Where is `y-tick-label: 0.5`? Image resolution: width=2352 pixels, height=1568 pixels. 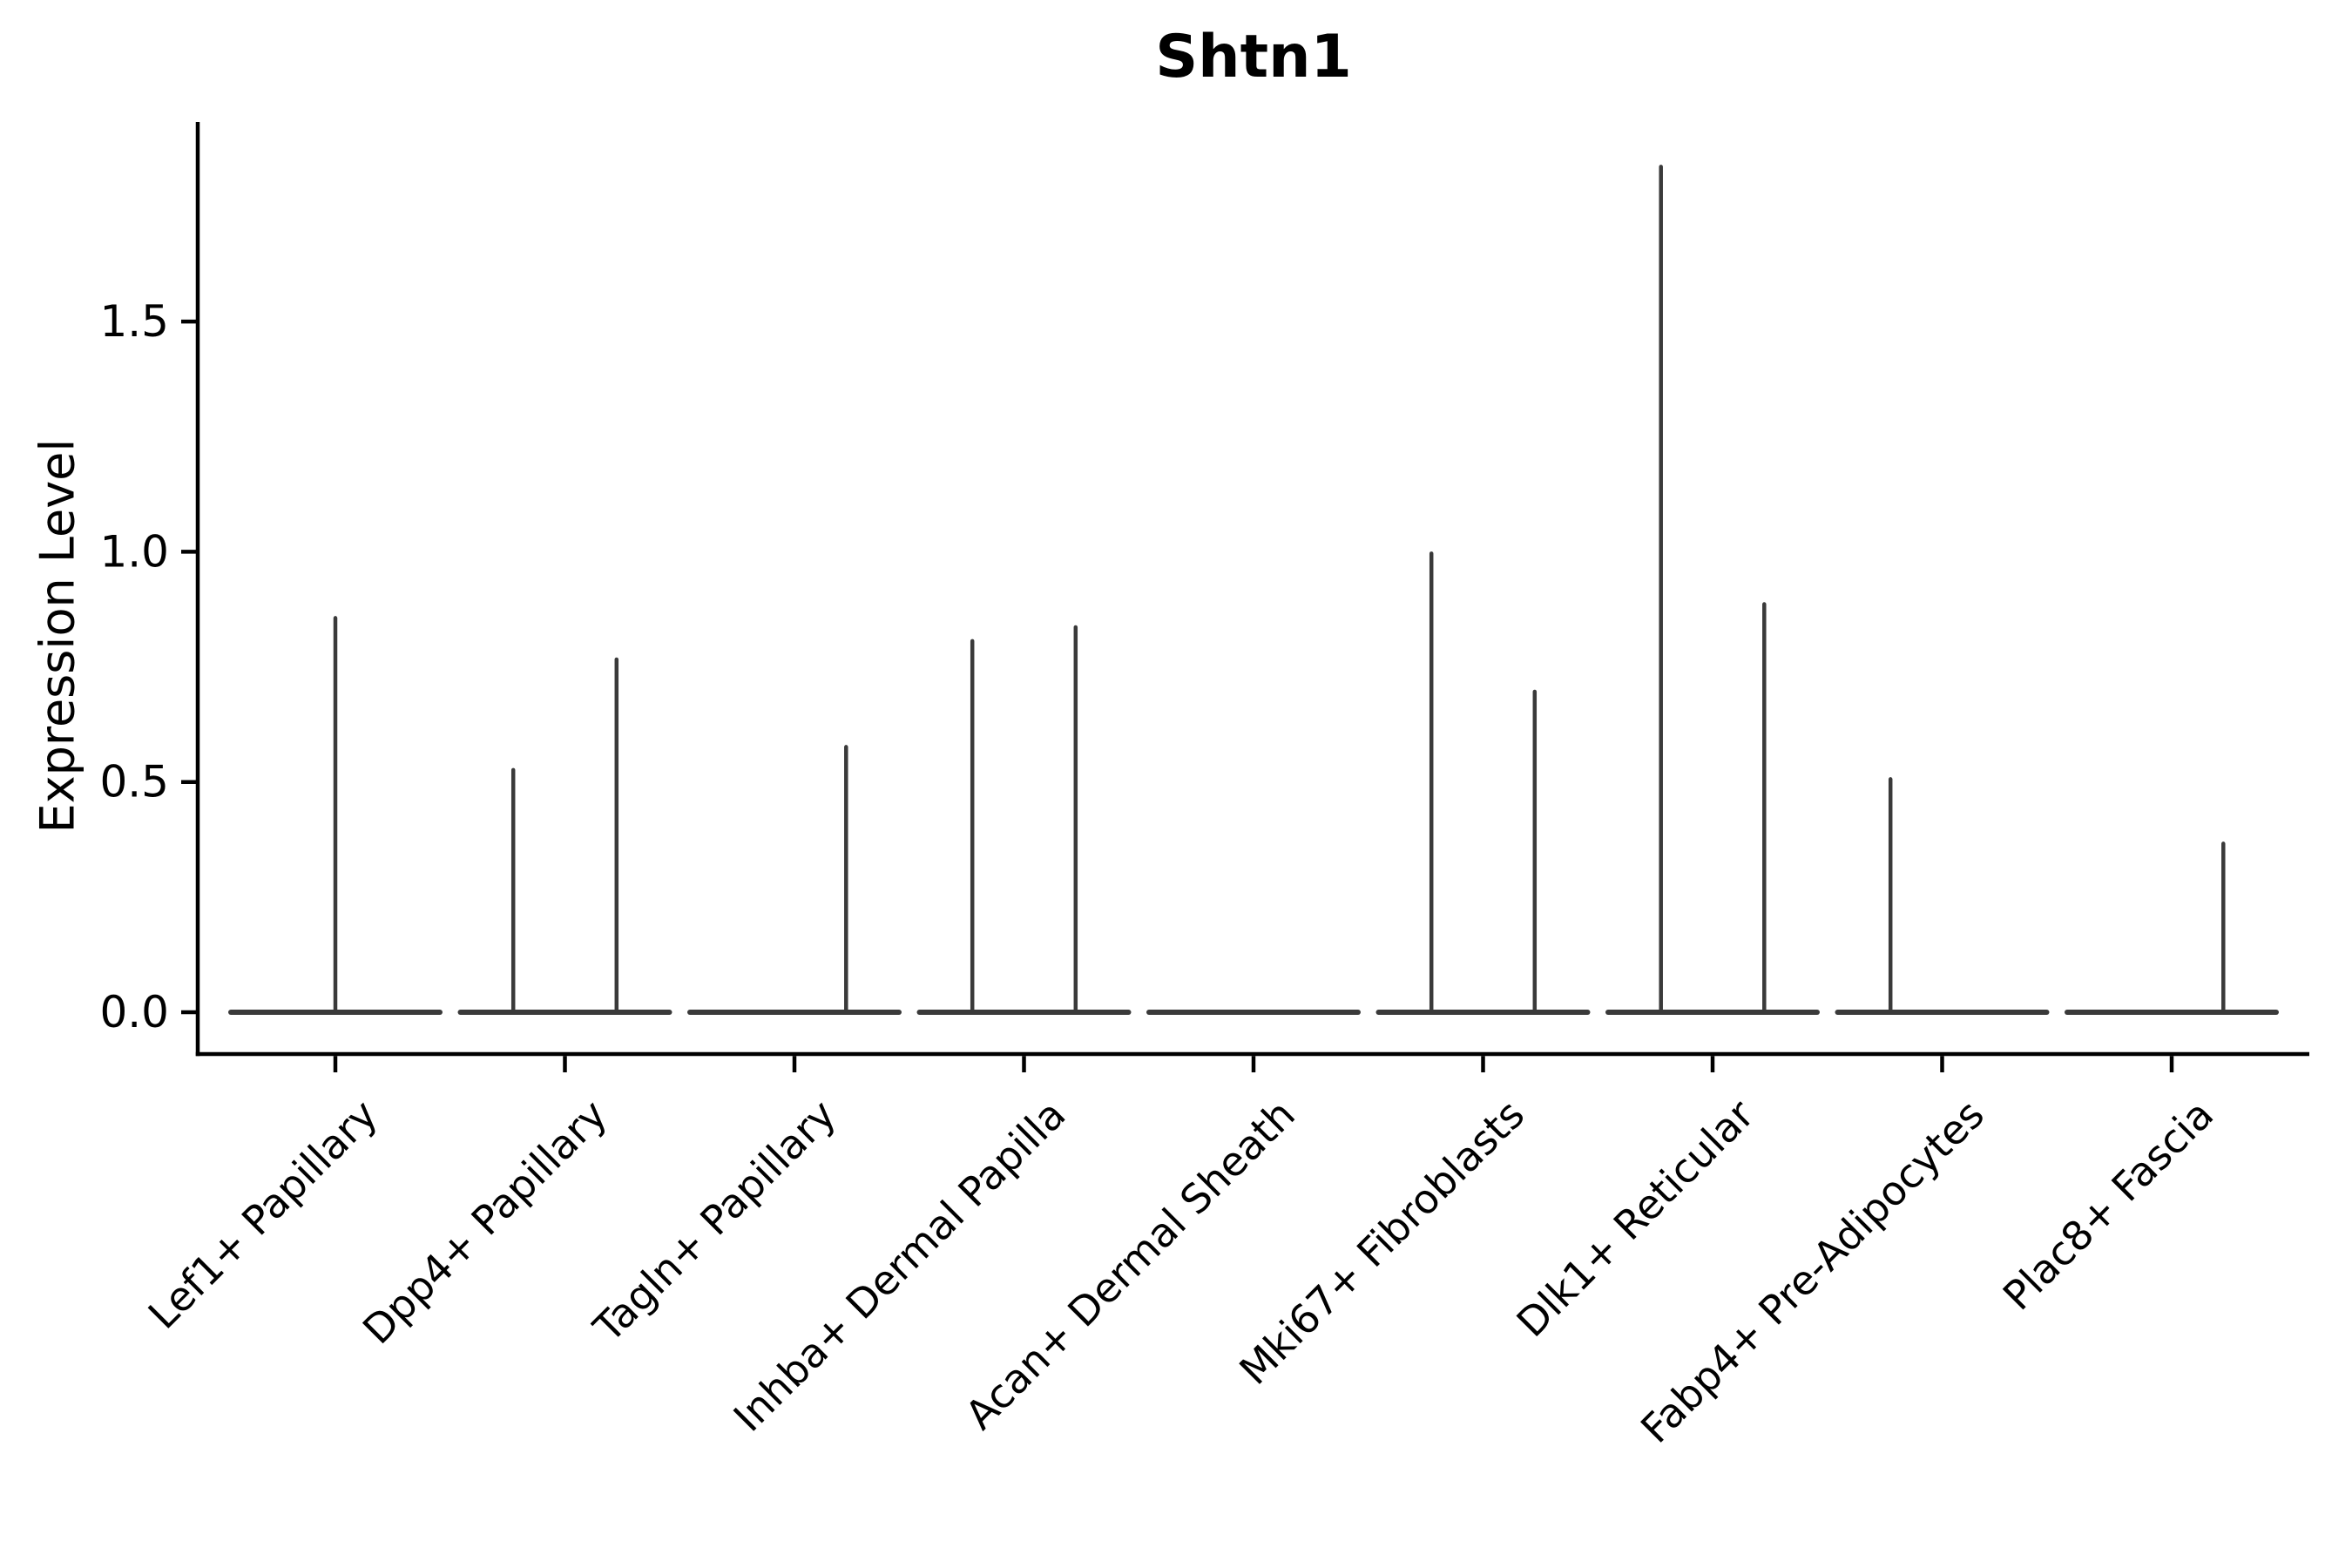
y-tick-label: 0.5 is located at coordinates (134, 782).